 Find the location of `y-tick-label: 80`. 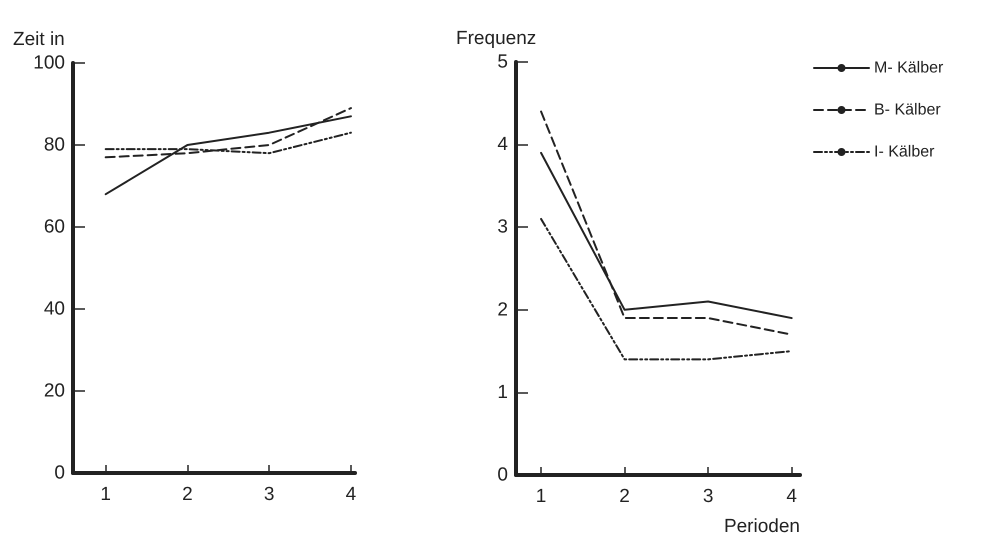

y-tick-label: 80 is located at coordinates (54, 145).